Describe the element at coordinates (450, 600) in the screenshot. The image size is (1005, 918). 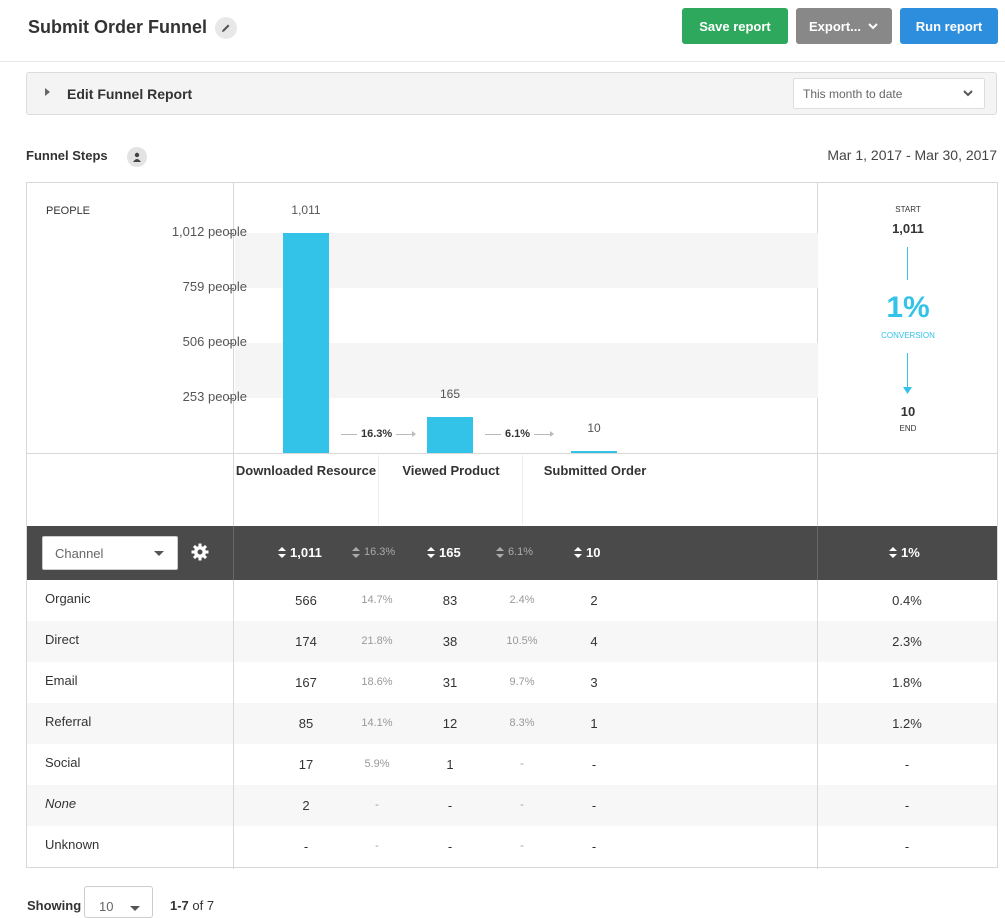
I see `row-cell-s2: 83` at that location.